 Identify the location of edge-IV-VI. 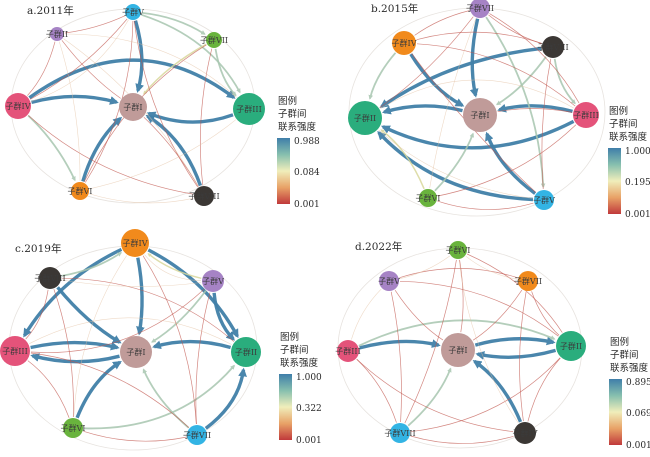
(51, 148).